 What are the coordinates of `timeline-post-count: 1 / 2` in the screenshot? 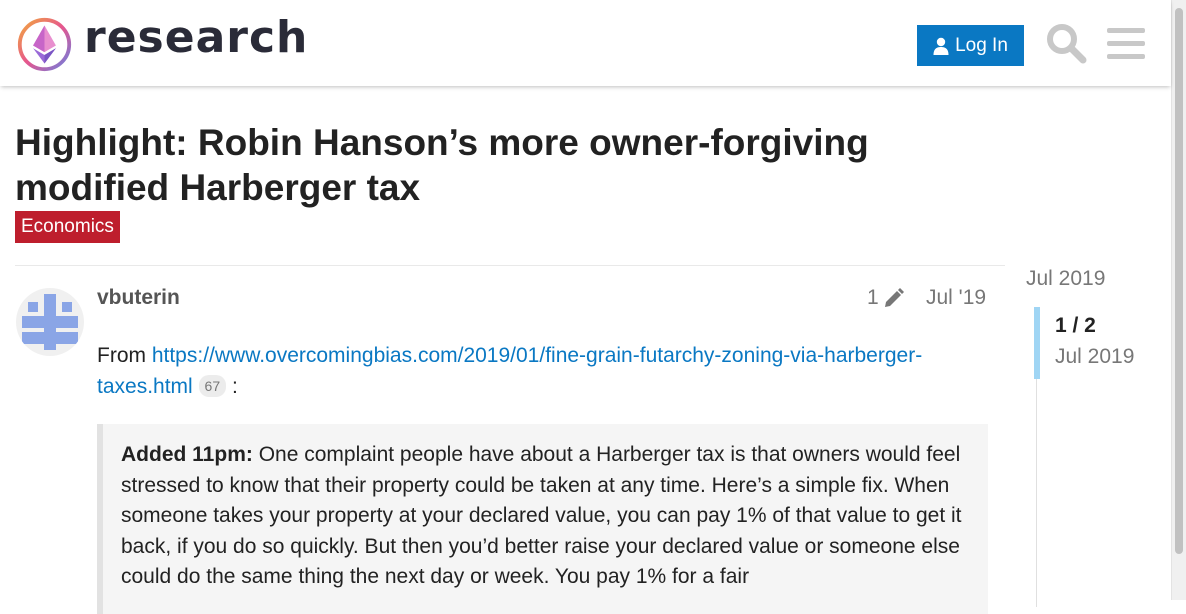 It's located at (1075, 325).